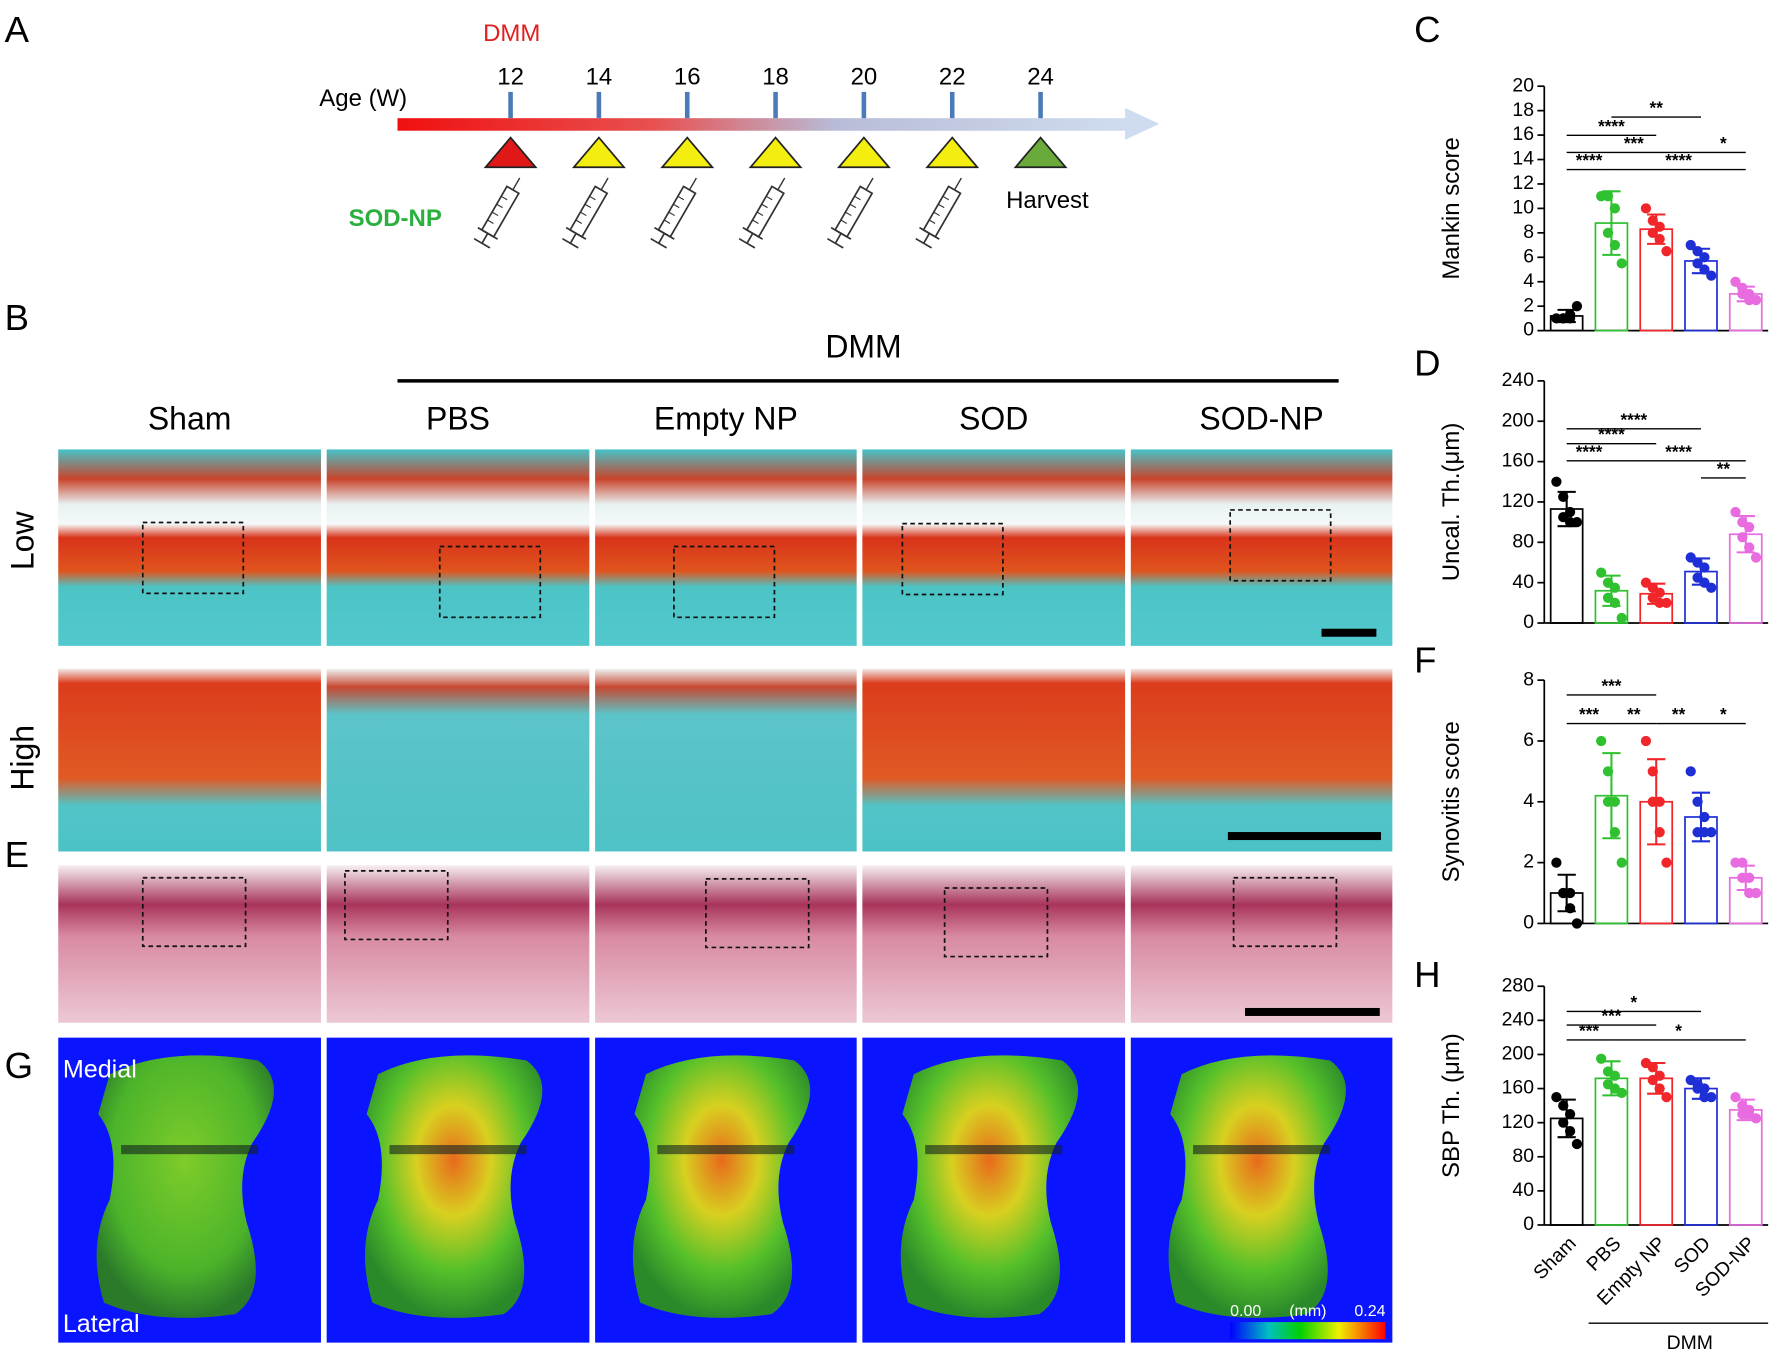  I want to click on y-tick-label: 12, so click(1523, 183).